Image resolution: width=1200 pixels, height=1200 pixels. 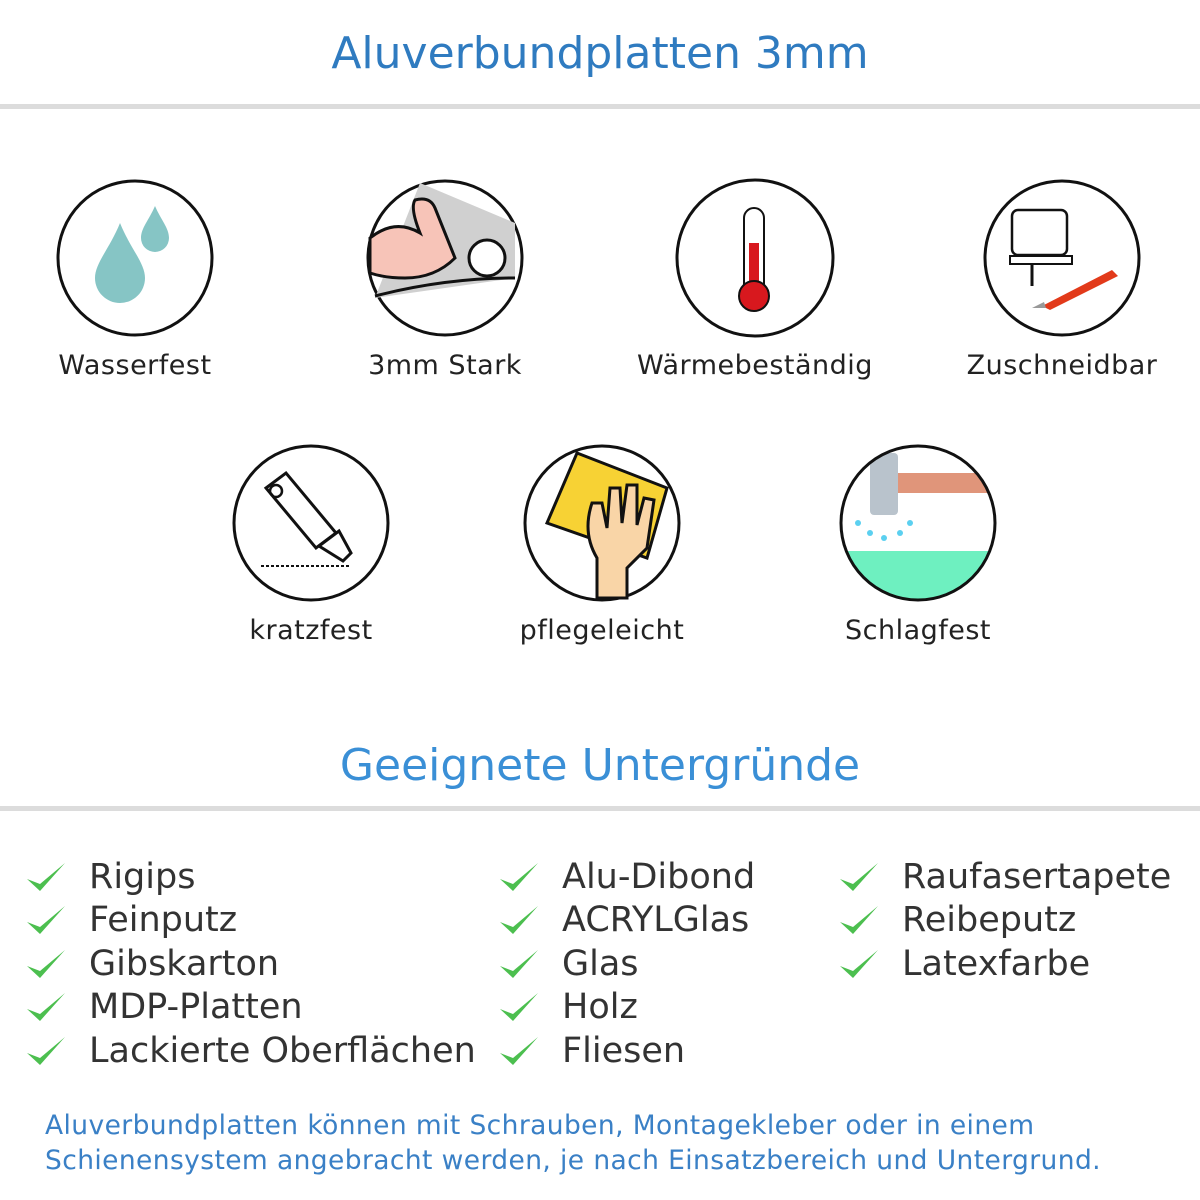 I want to click on surface-list-item: MDP-Platten, so click(x=250, y=1008).